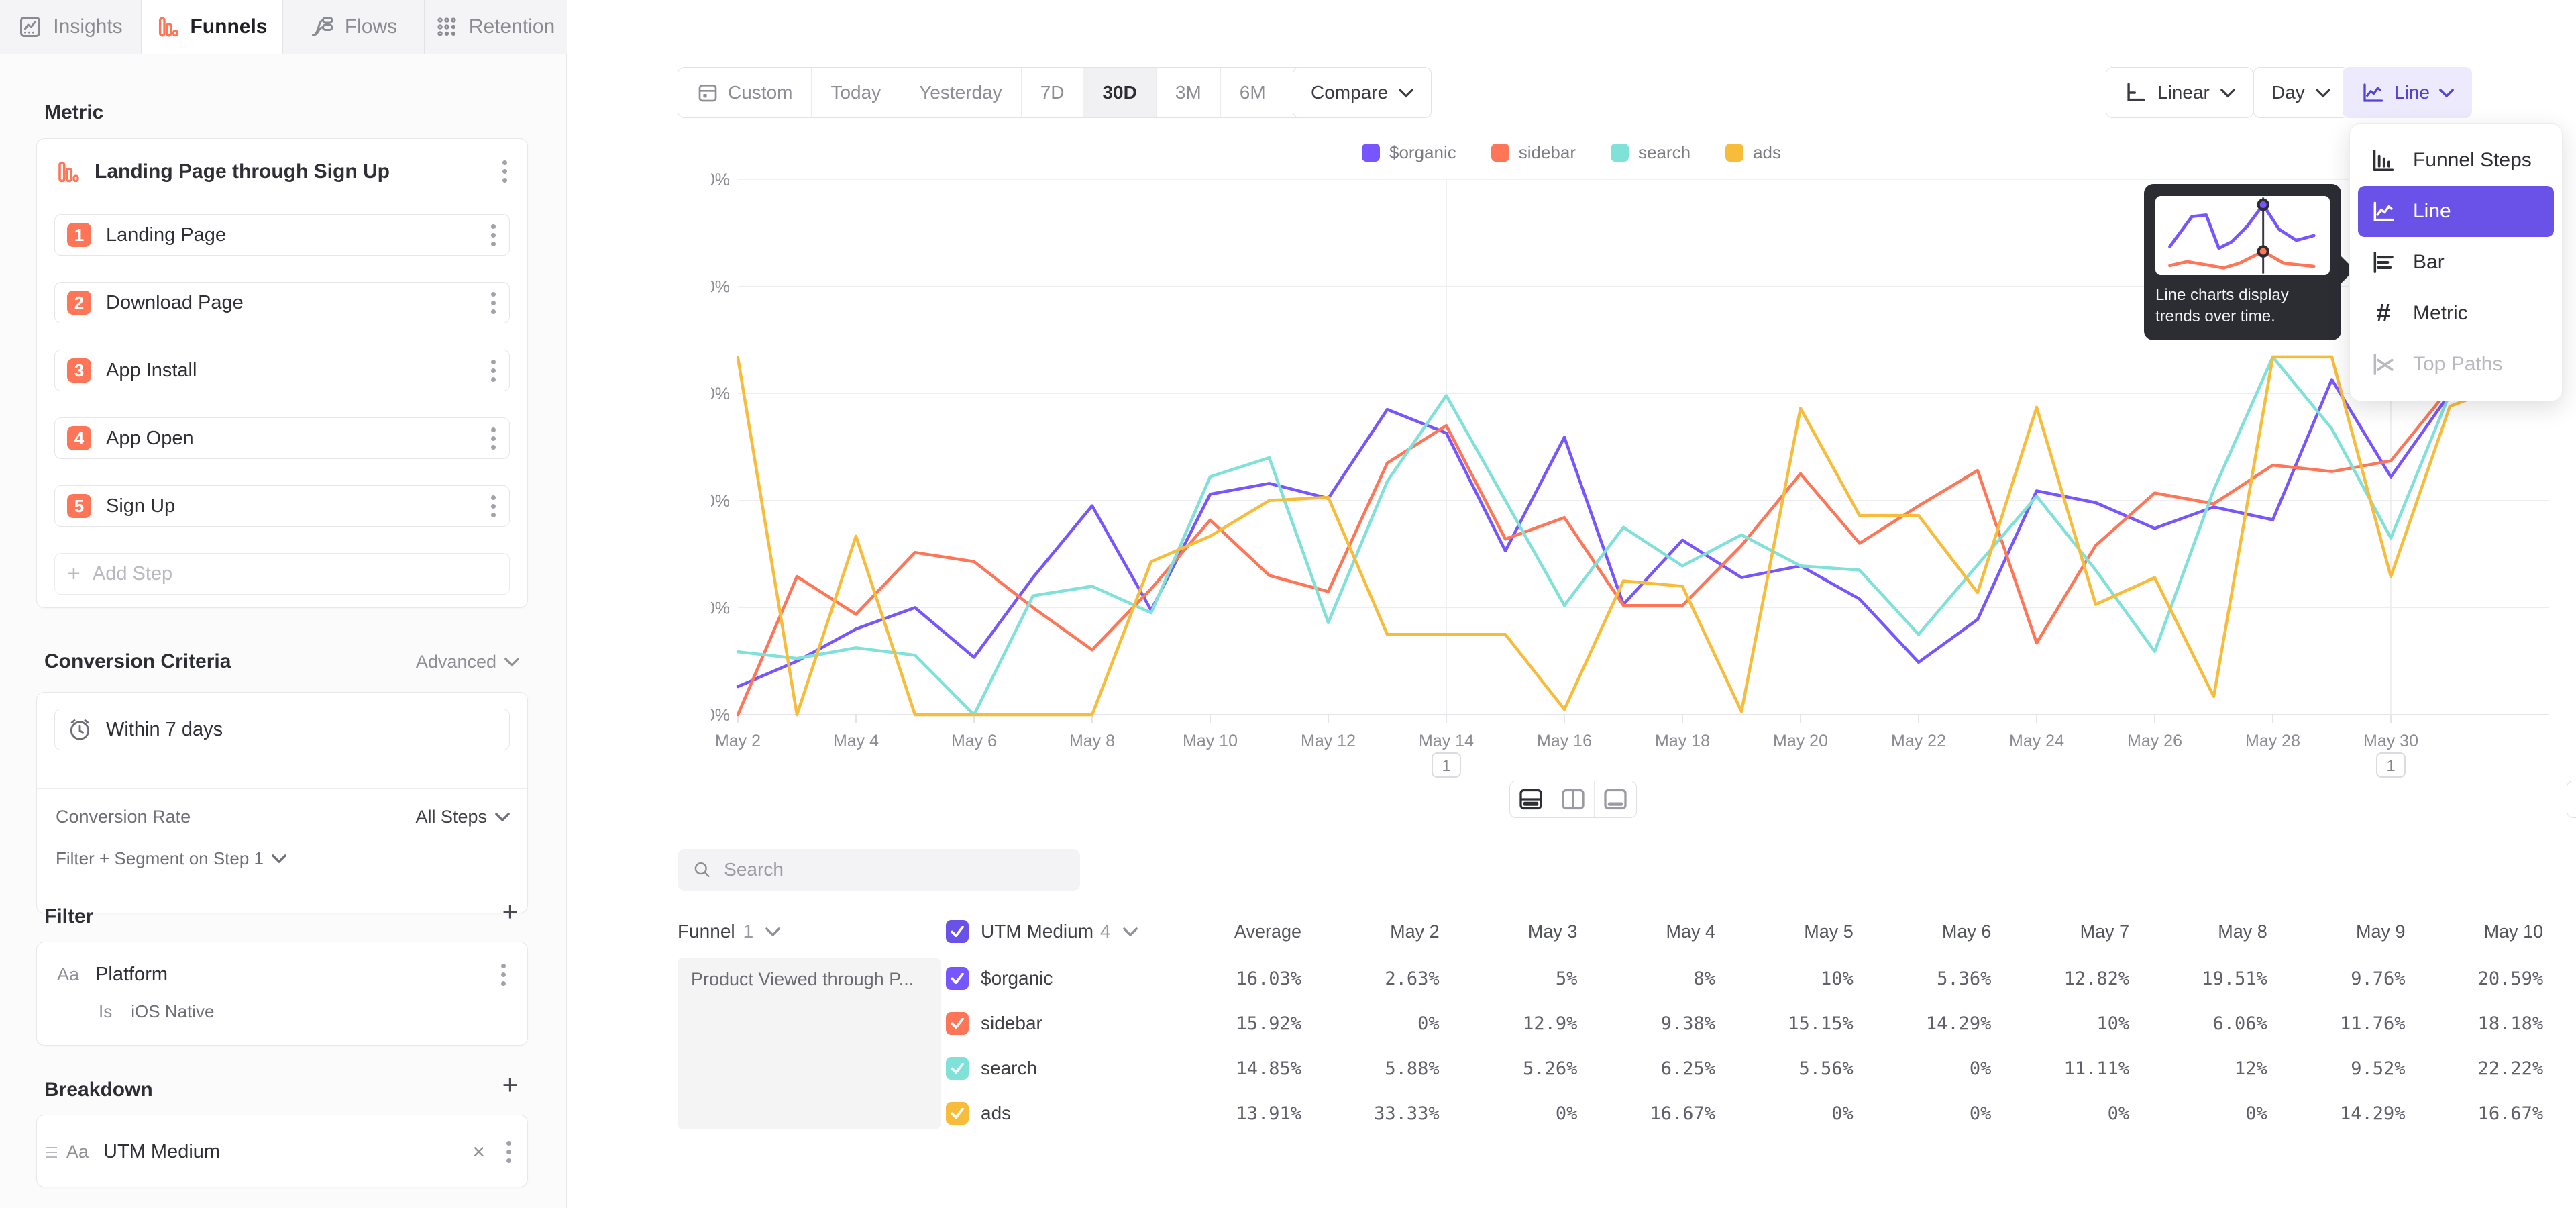 Image resolution: width=2576 pixels, height=1208 pixels. What do you see at coordinates (1664, 152) in the screenshot?
I see `legend-label: search` at bounding box center [1664, 152].